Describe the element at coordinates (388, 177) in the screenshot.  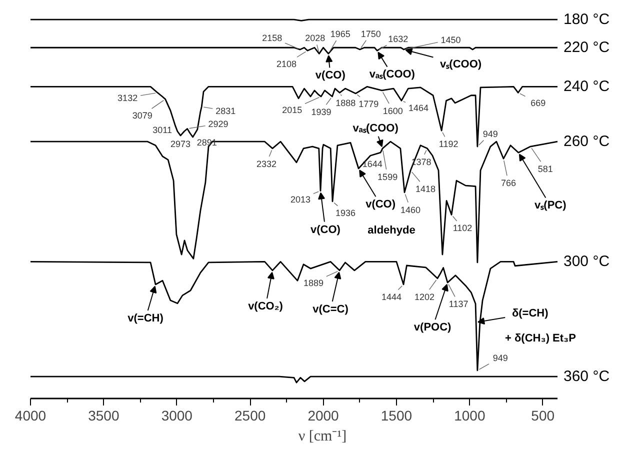
I see `annotation: 1599` at that location.